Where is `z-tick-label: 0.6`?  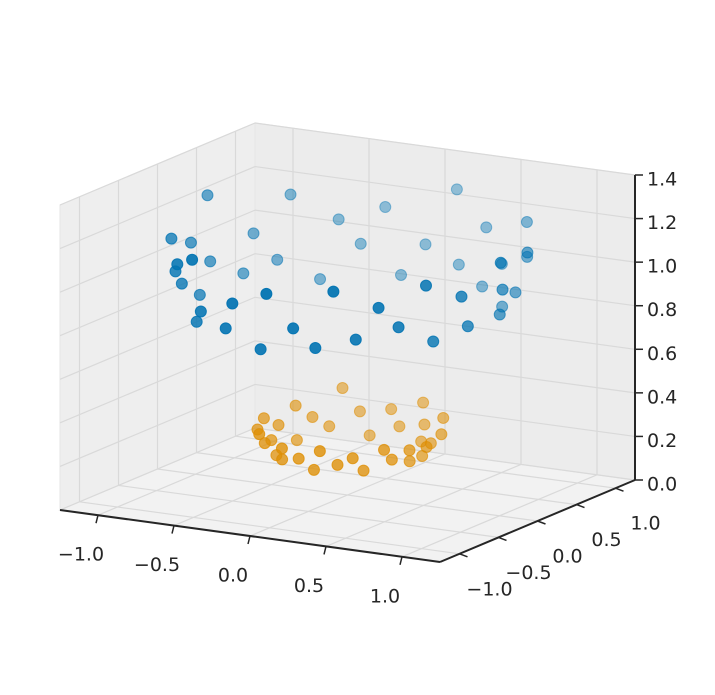
z-tick-label: 0.6 is located at coordinates (662, 354).